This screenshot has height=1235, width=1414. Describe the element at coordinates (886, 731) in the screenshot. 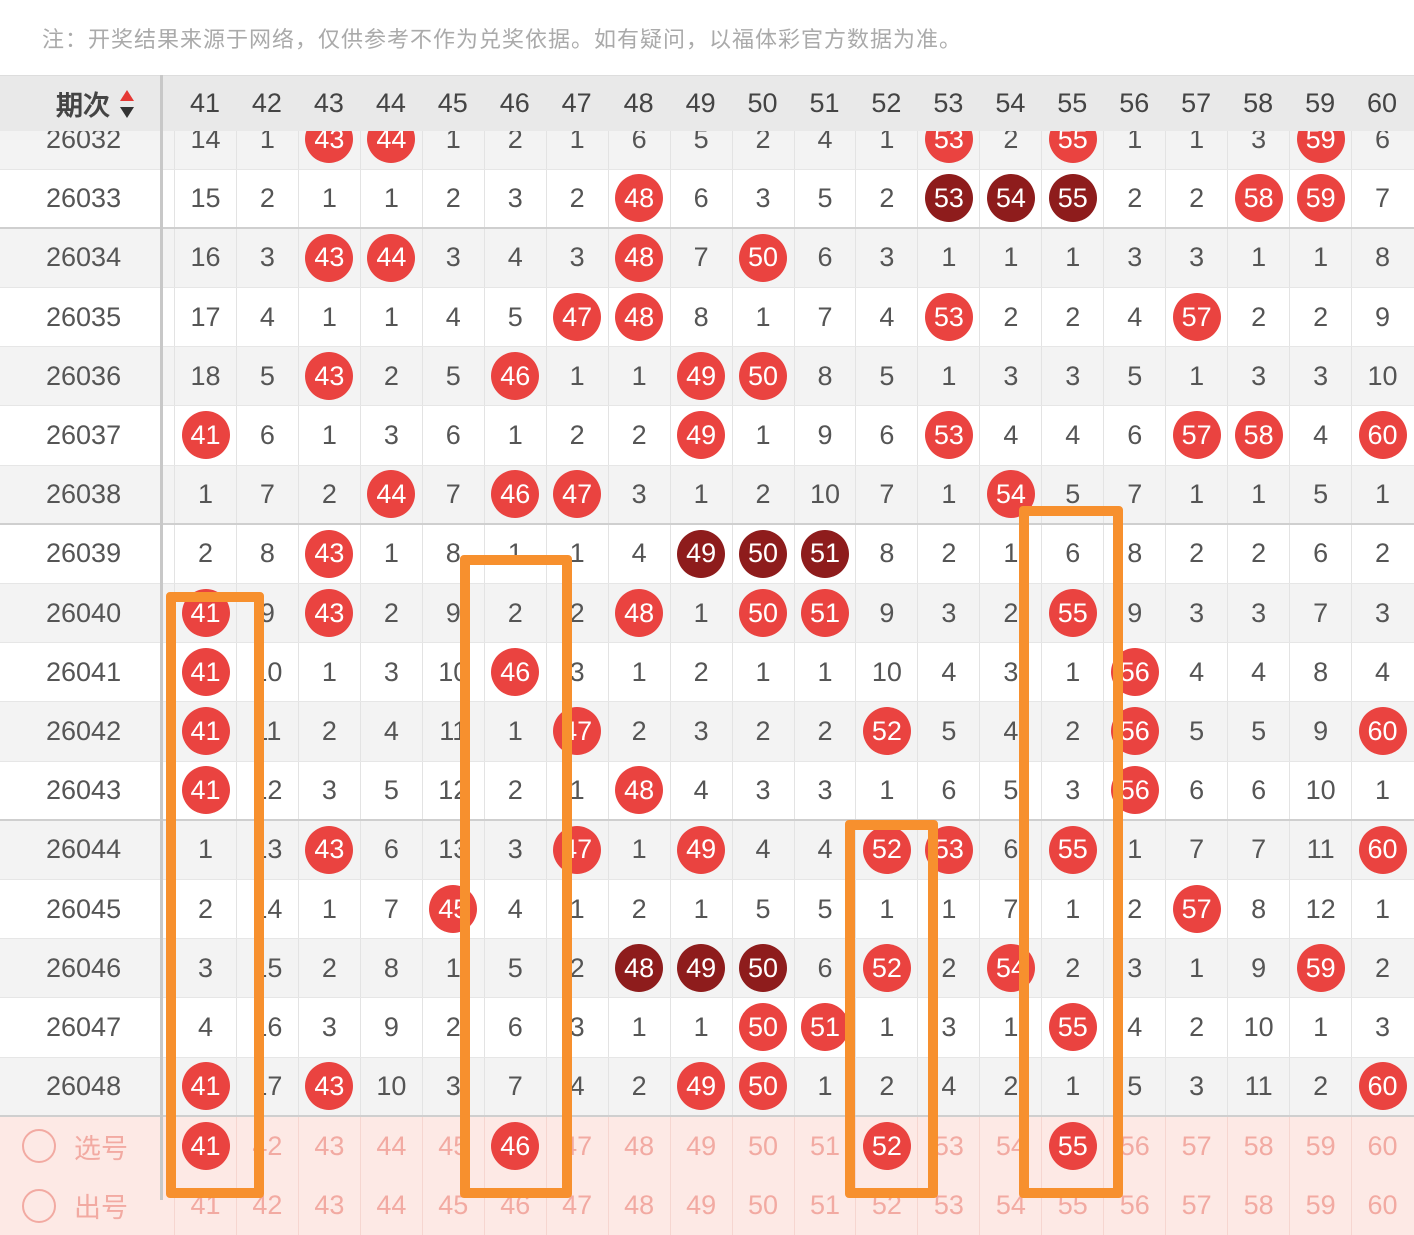

I see `drawn-ball: 52` at that location.